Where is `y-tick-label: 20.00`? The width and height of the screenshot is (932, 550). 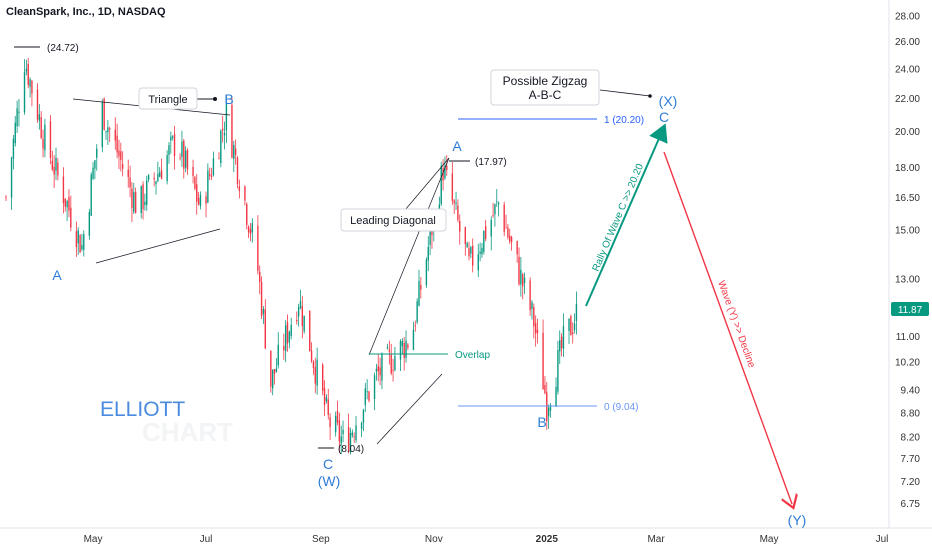 y-tick-label: 20.00 is located at coordinates (907, 132).